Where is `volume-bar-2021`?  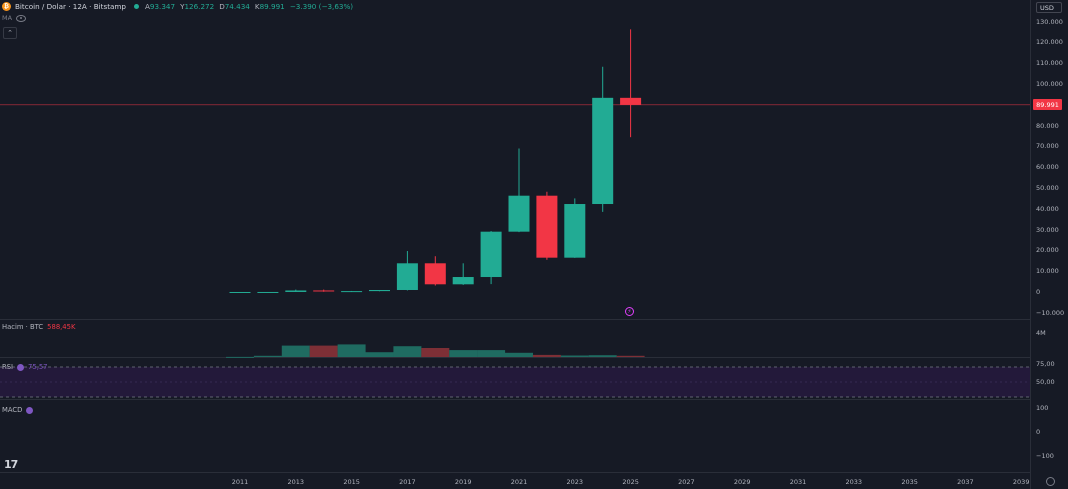 volume-bar-2021 is located at coordinates (519, 354).